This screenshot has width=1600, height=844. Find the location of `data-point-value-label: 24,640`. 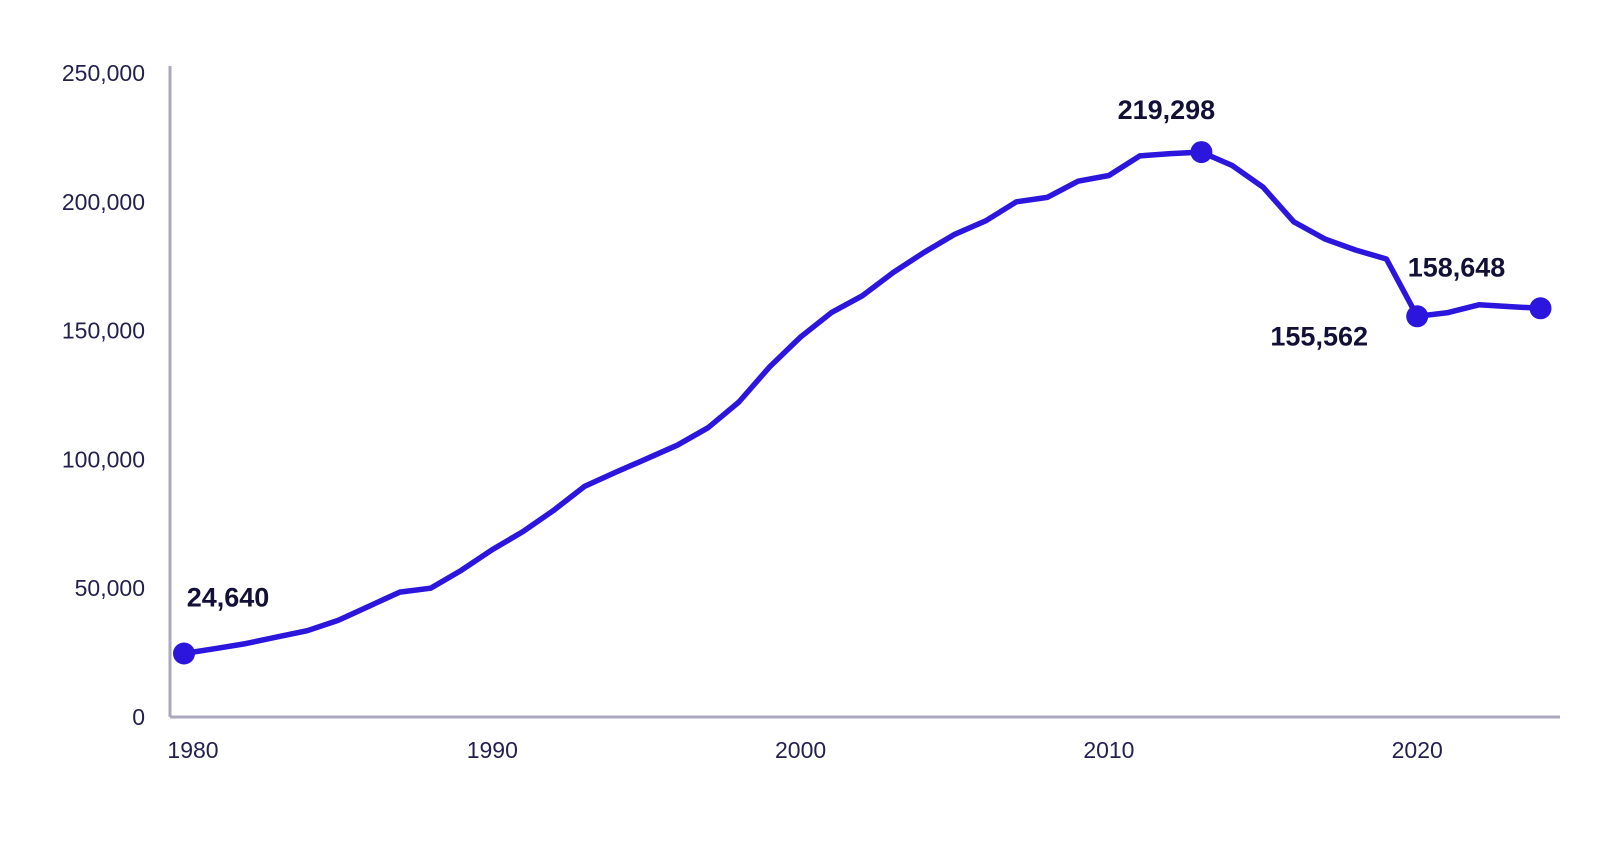

data-point-value-label: 24,640 is located at coordinates (228, 598).